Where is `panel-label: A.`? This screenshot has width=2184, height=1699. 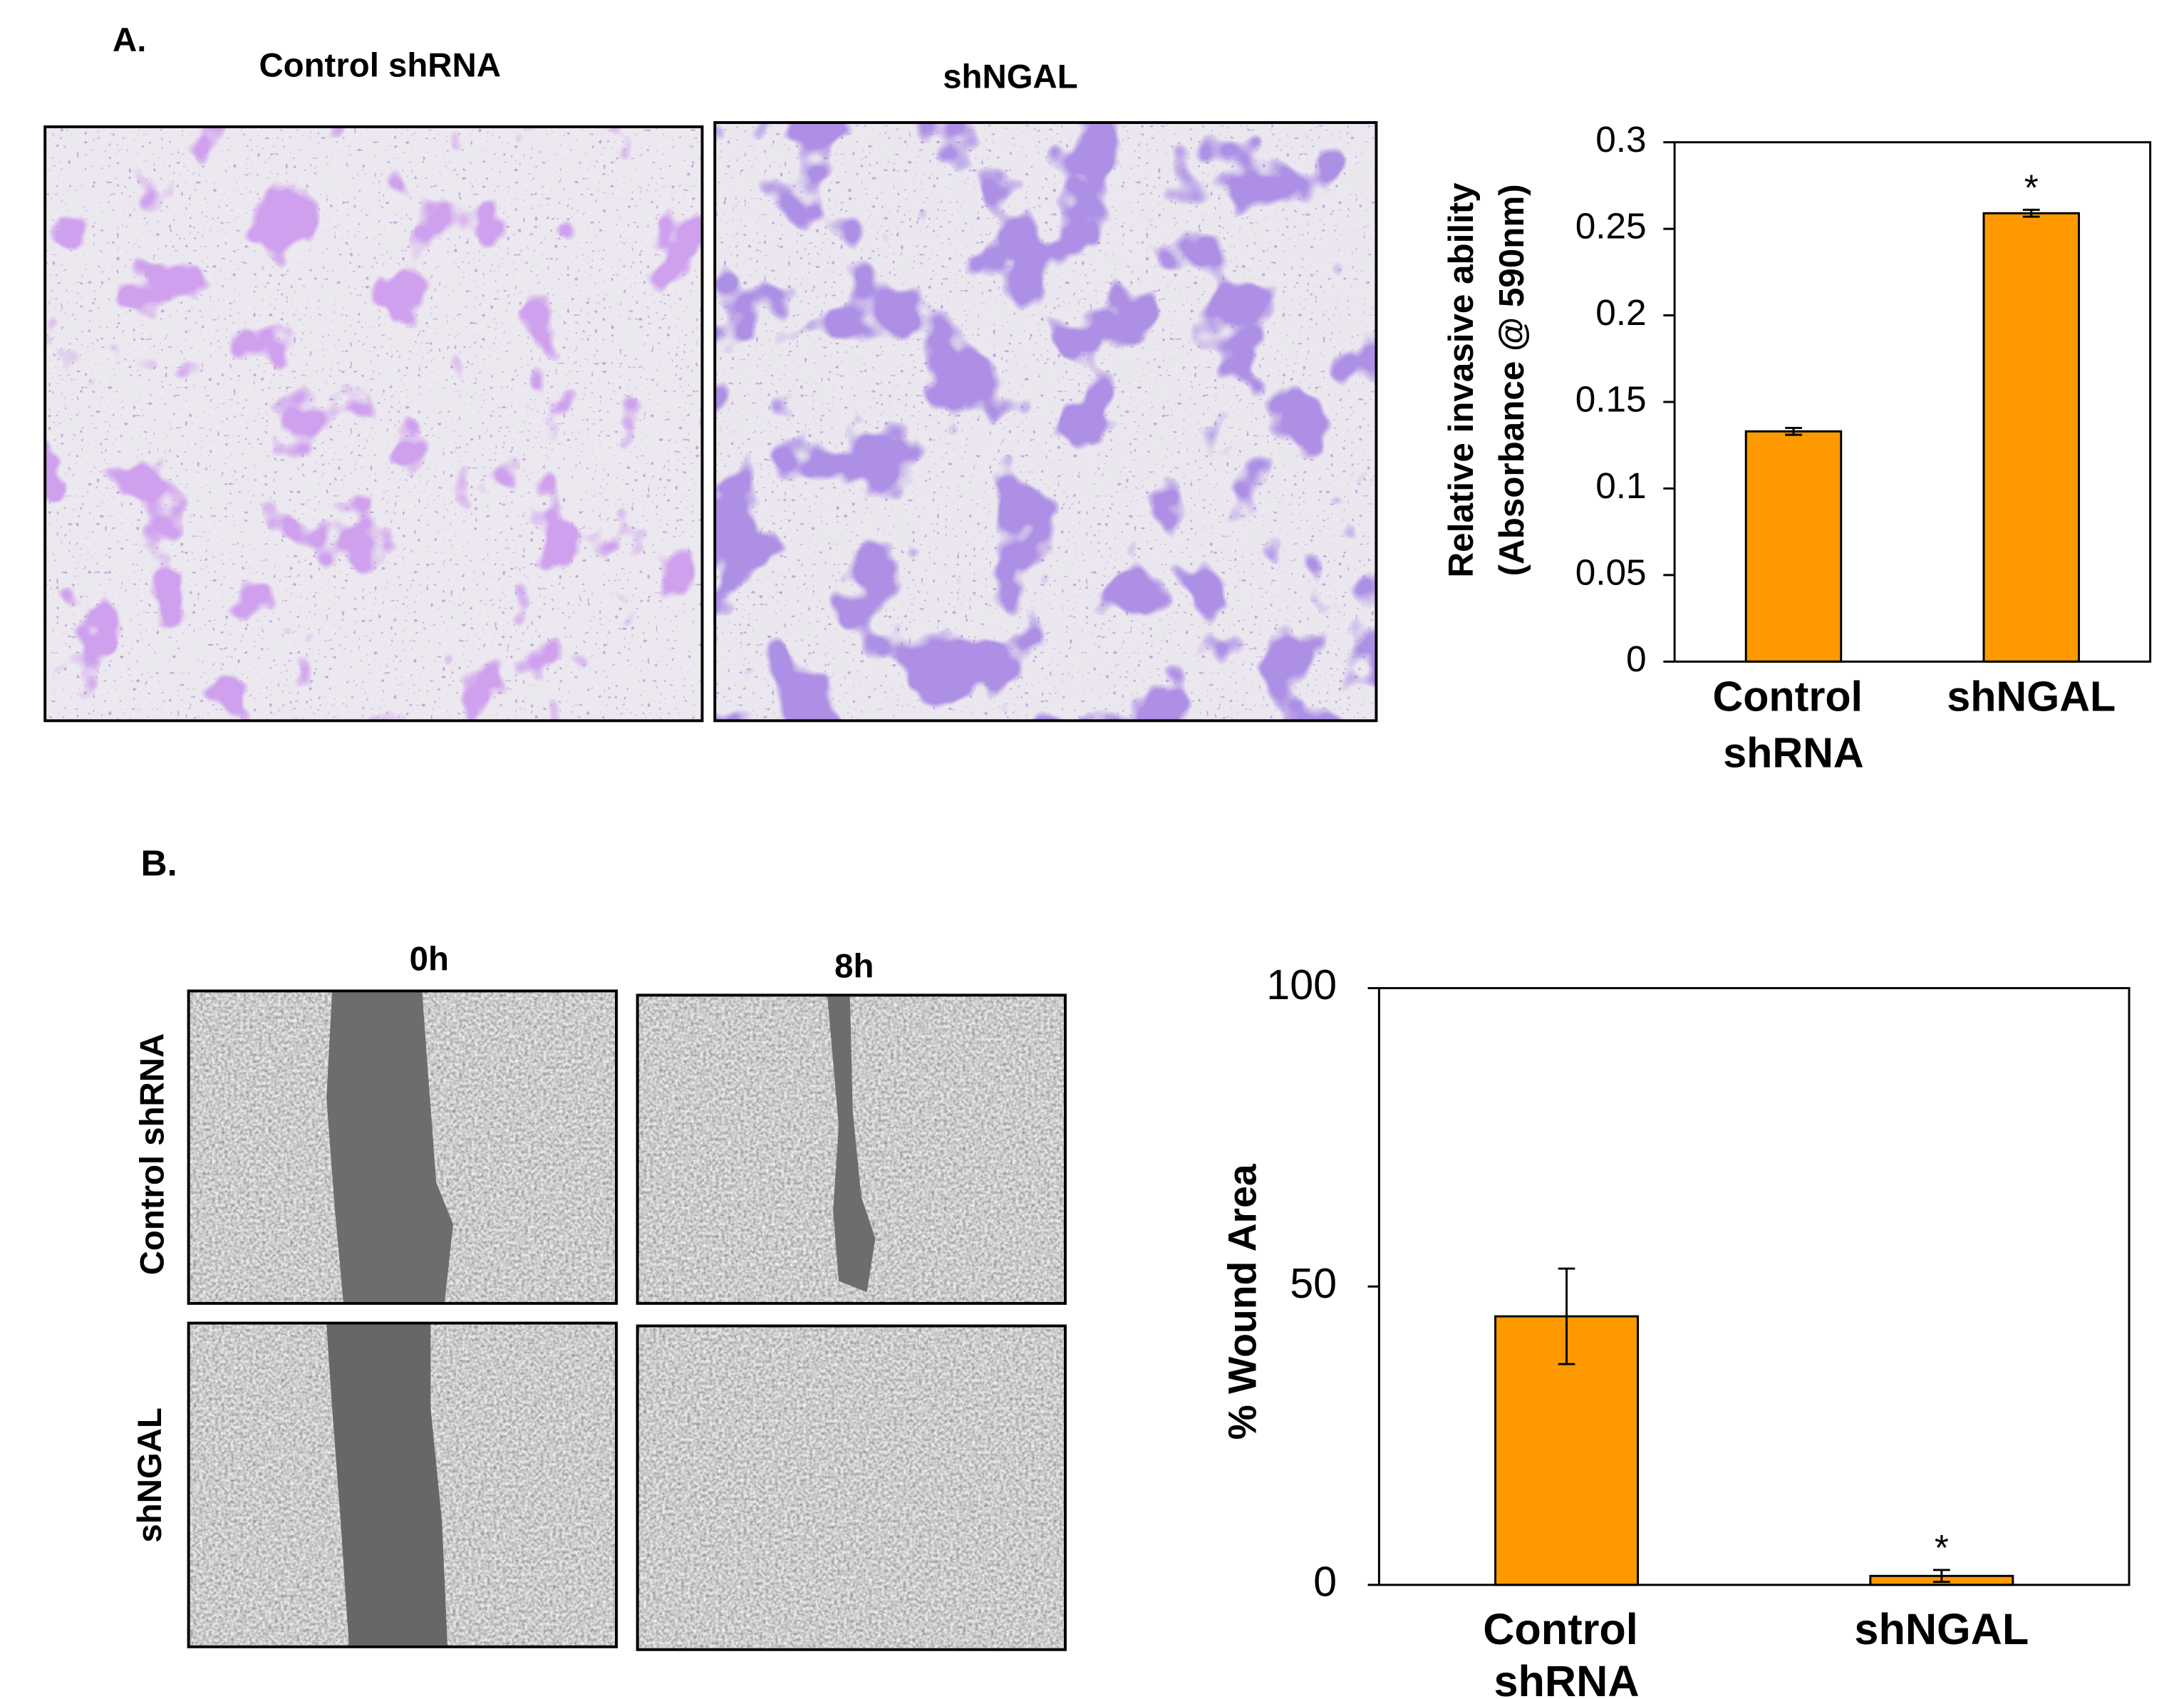 panel-label: A. is located at coordinates (129, 40).